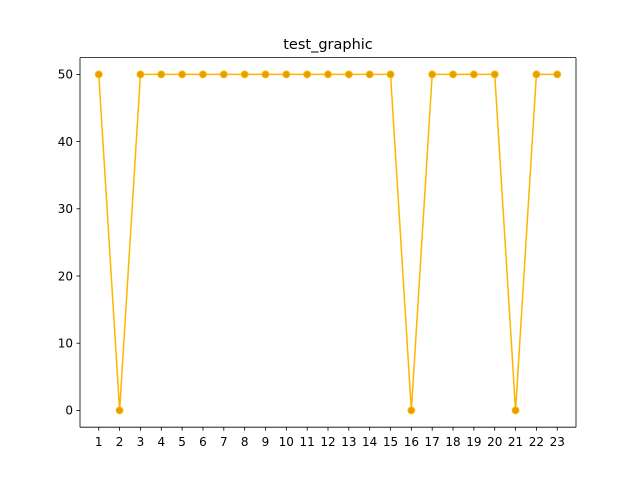 Image resolution: width=640 pixels, height=480 pixels. I want to click on chart-title: test_graphic, so click(328, 45).